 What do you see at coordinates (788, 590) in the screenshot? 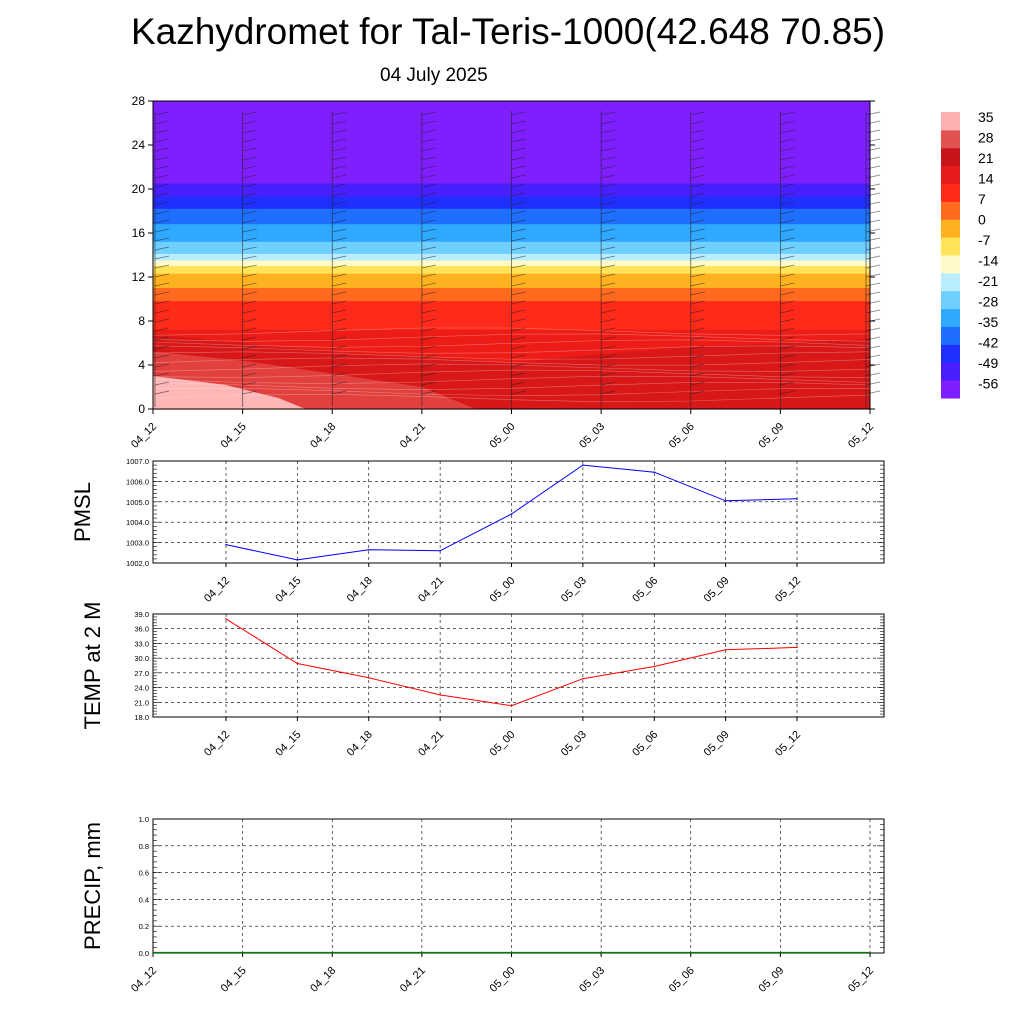
I see `pmsl-x-tick-label: 05_12` at bounding box center [788, 590].